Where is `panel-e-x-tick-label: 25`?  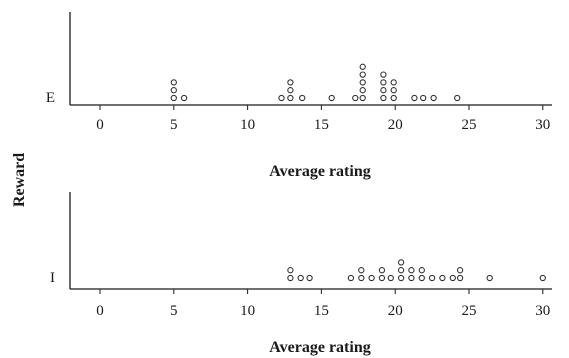
panel-e-x-tick-label: 25 is located at coordinates (469, 125).